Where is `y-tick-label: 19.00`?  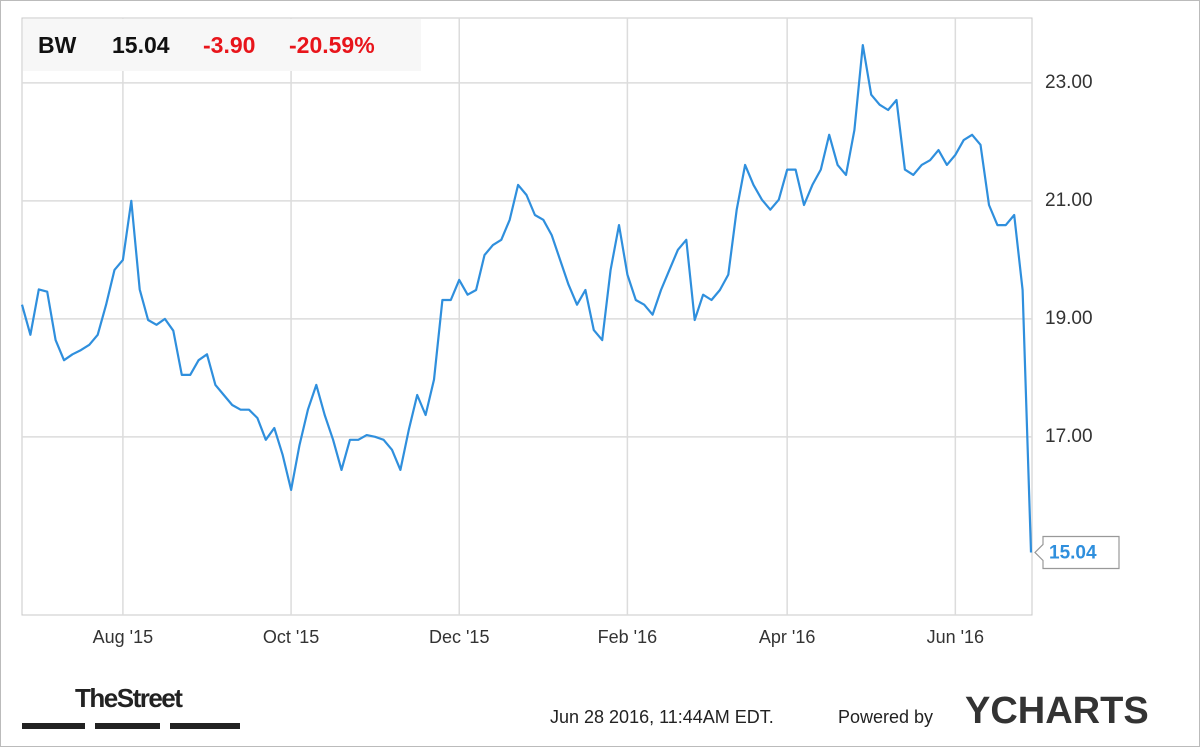 y-tick-label: 19.00 is located at coordinates (1069, 318).